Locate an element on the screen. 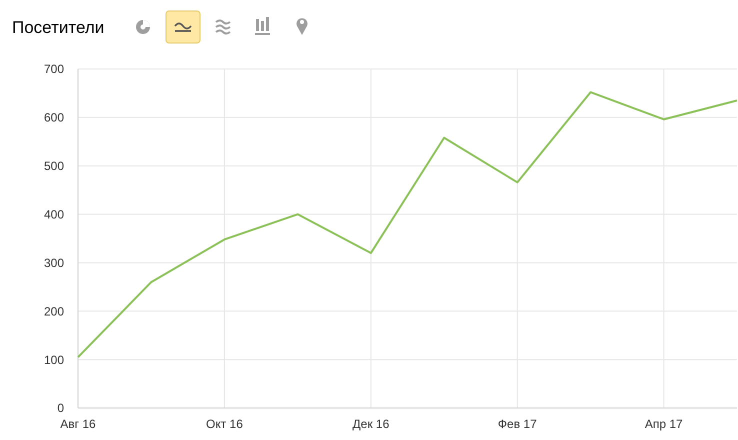 The image size is (738, 440). y-tick-label: 300 is located at coordinates (54, 263).